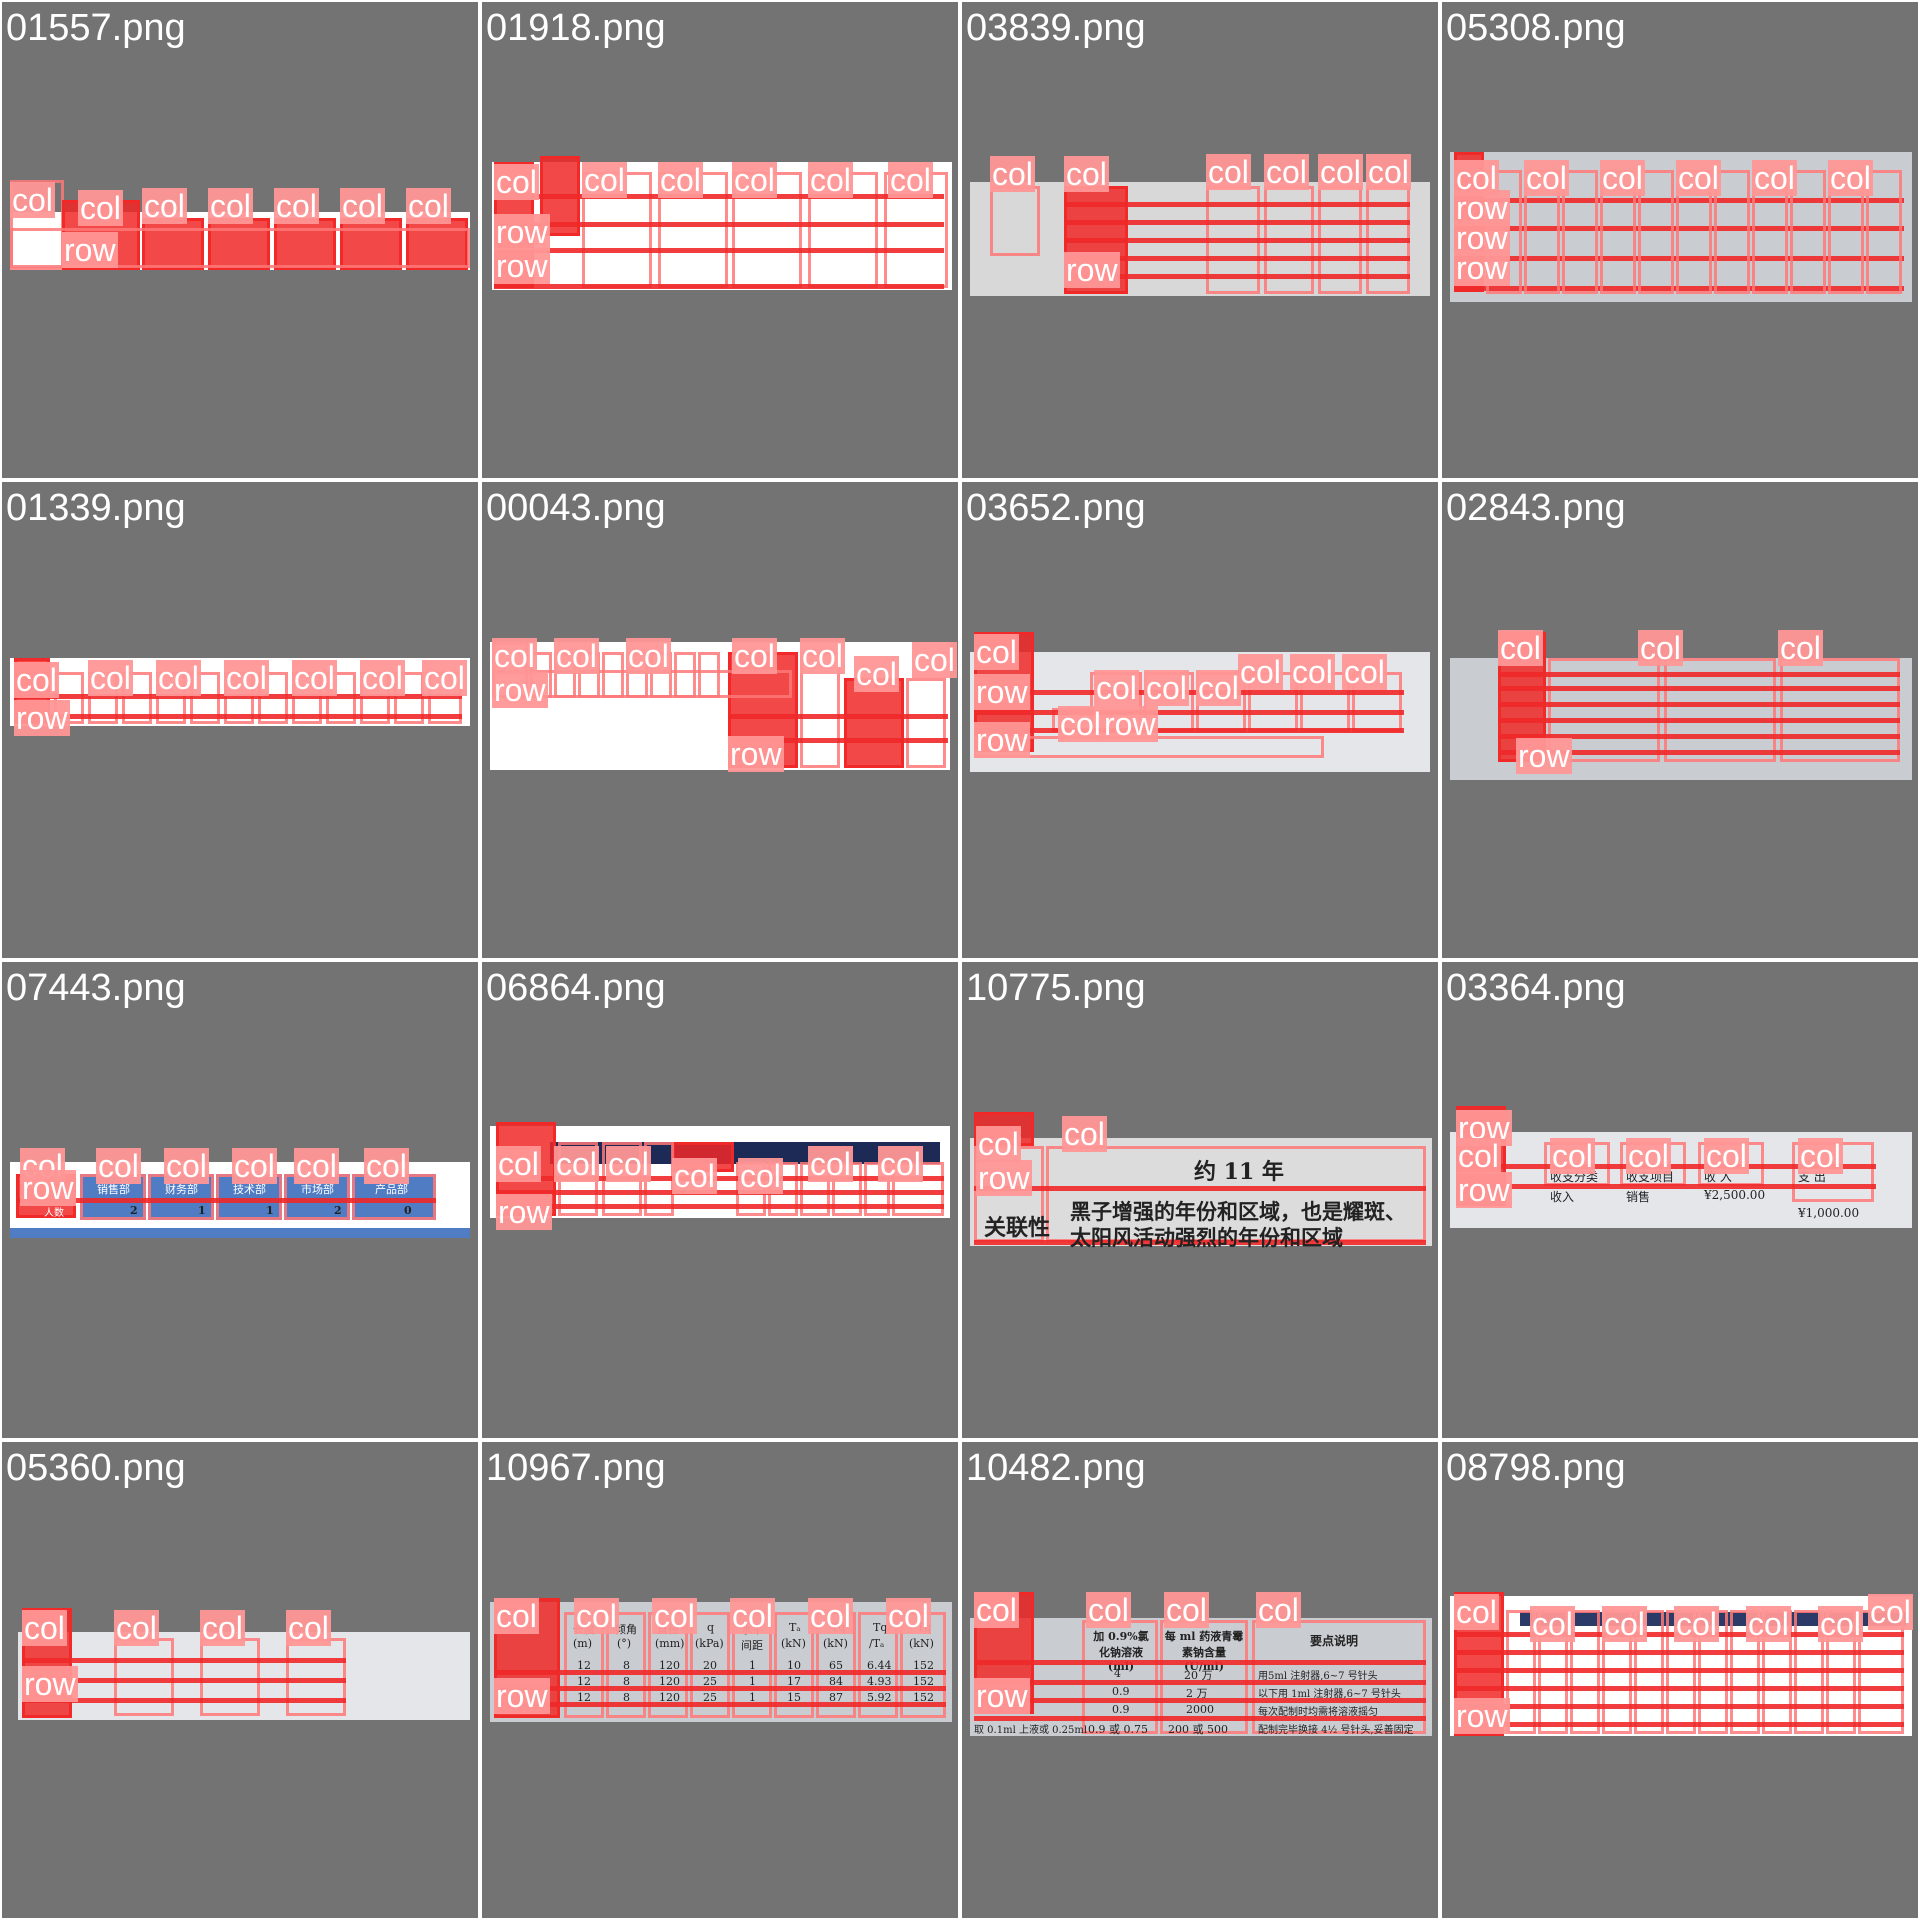 This screenshot has width=1920, height=1920. Describe the element at coordinates (1536, 1468) in the screenshot. I see `tile-filename: 08798.png` at that location.